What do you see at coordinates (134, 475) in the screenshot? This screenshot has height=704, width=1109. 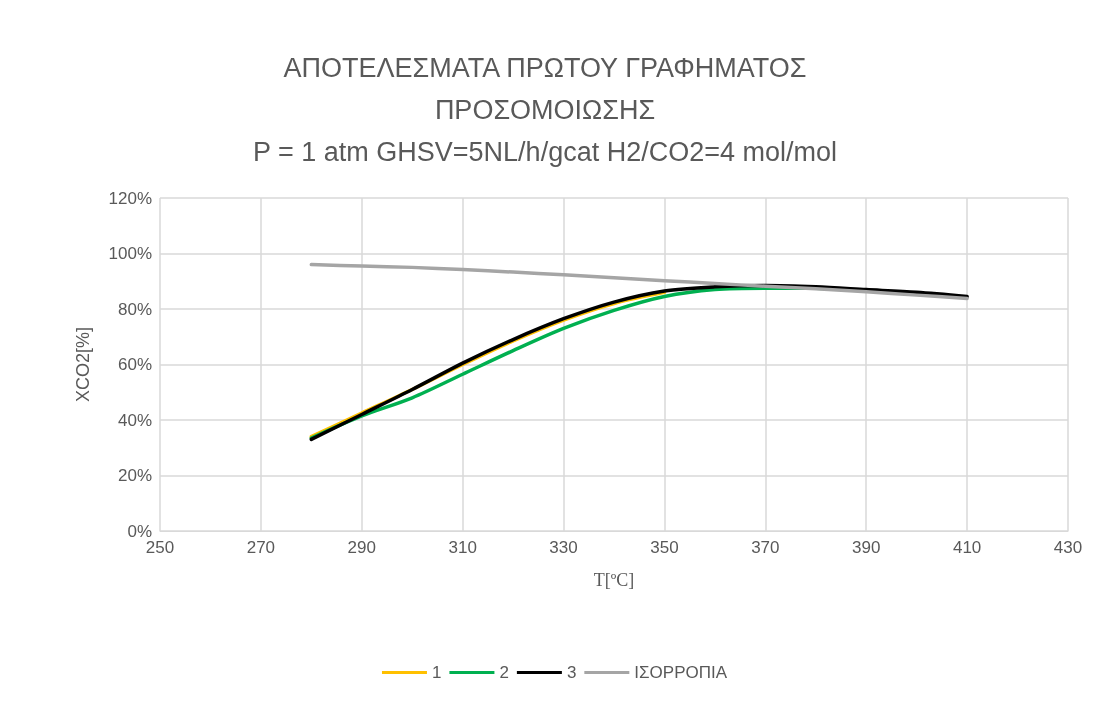 I see `y-tick-label: 20%` at bounding box center [134, 475].